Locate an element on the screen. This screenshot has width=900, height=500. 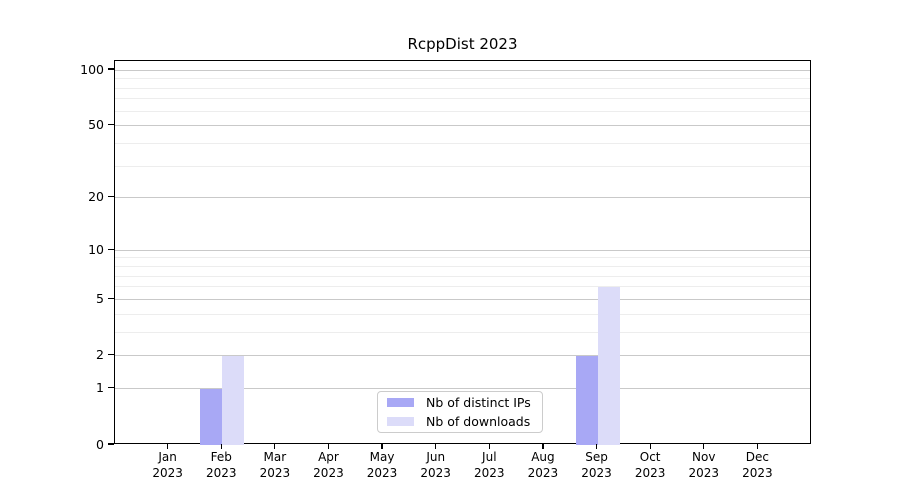
x-tick-label: Jul 2023 is located at coordinates (489, 465).